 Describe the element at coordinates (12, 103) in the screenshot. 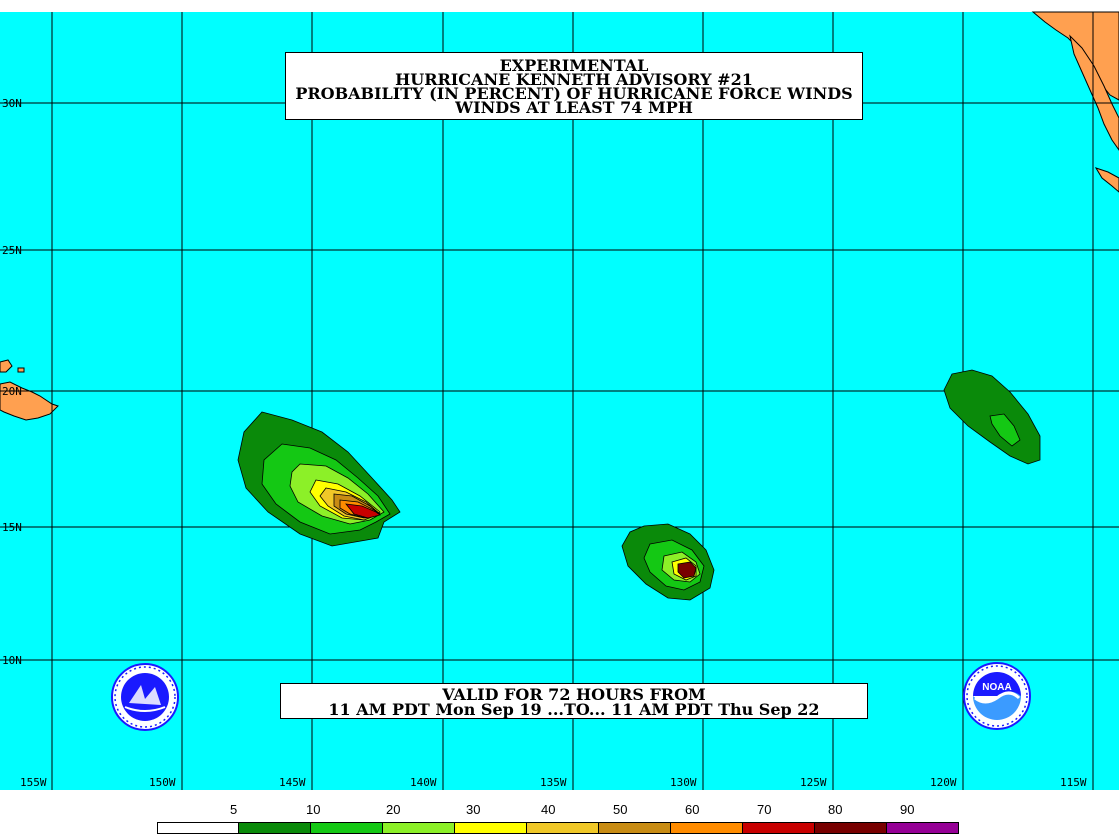

I see `lat-label: 30N` at that location.